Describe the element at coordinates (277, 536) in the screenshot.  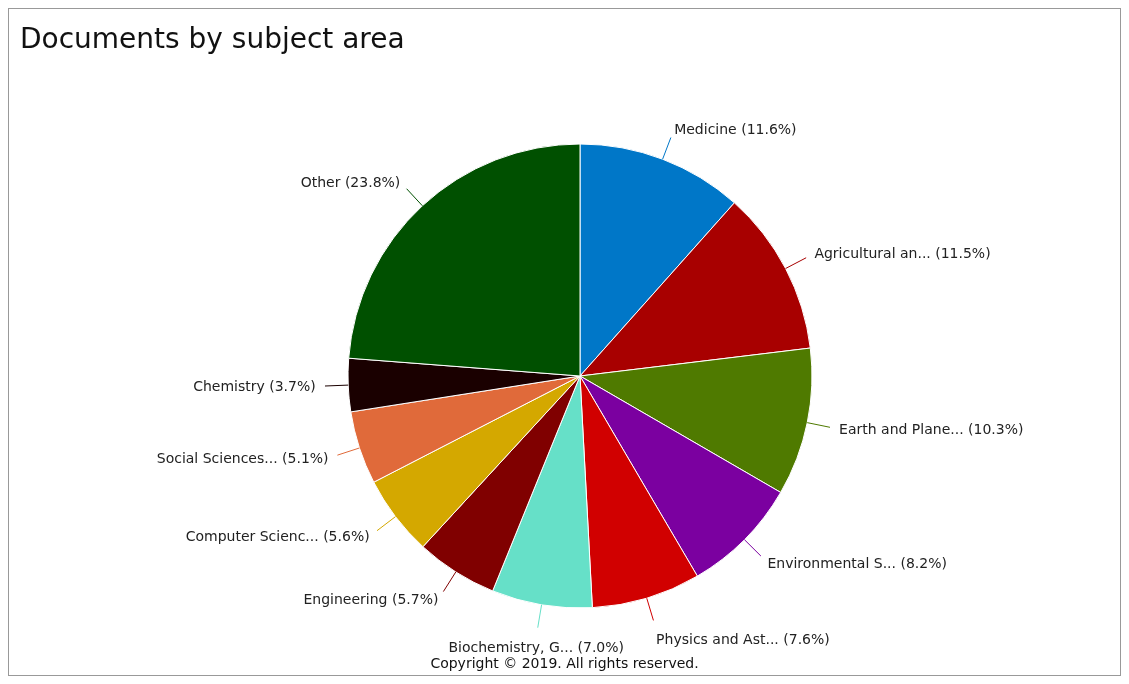
I see `slice-label: Computer Scienc... (5.6%)` at that location.